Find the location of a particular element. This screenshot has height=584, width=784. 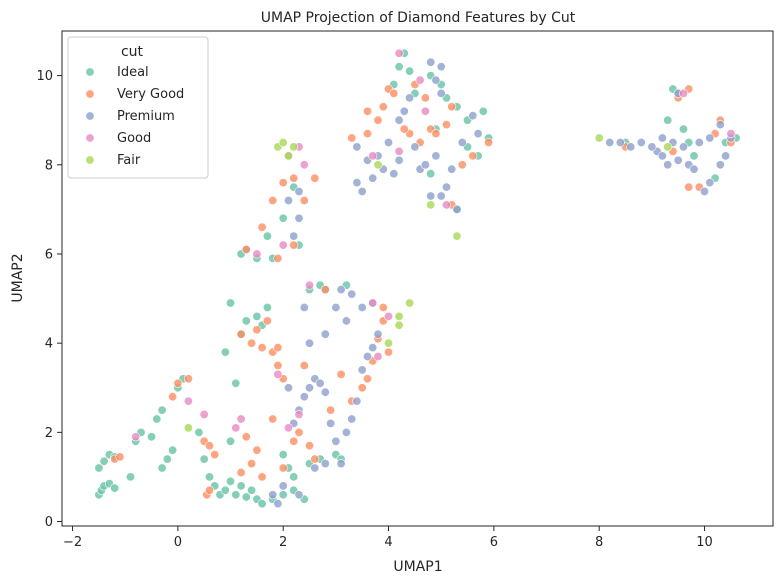

y-tick-label: 4 is located at coordinates (49, 344).